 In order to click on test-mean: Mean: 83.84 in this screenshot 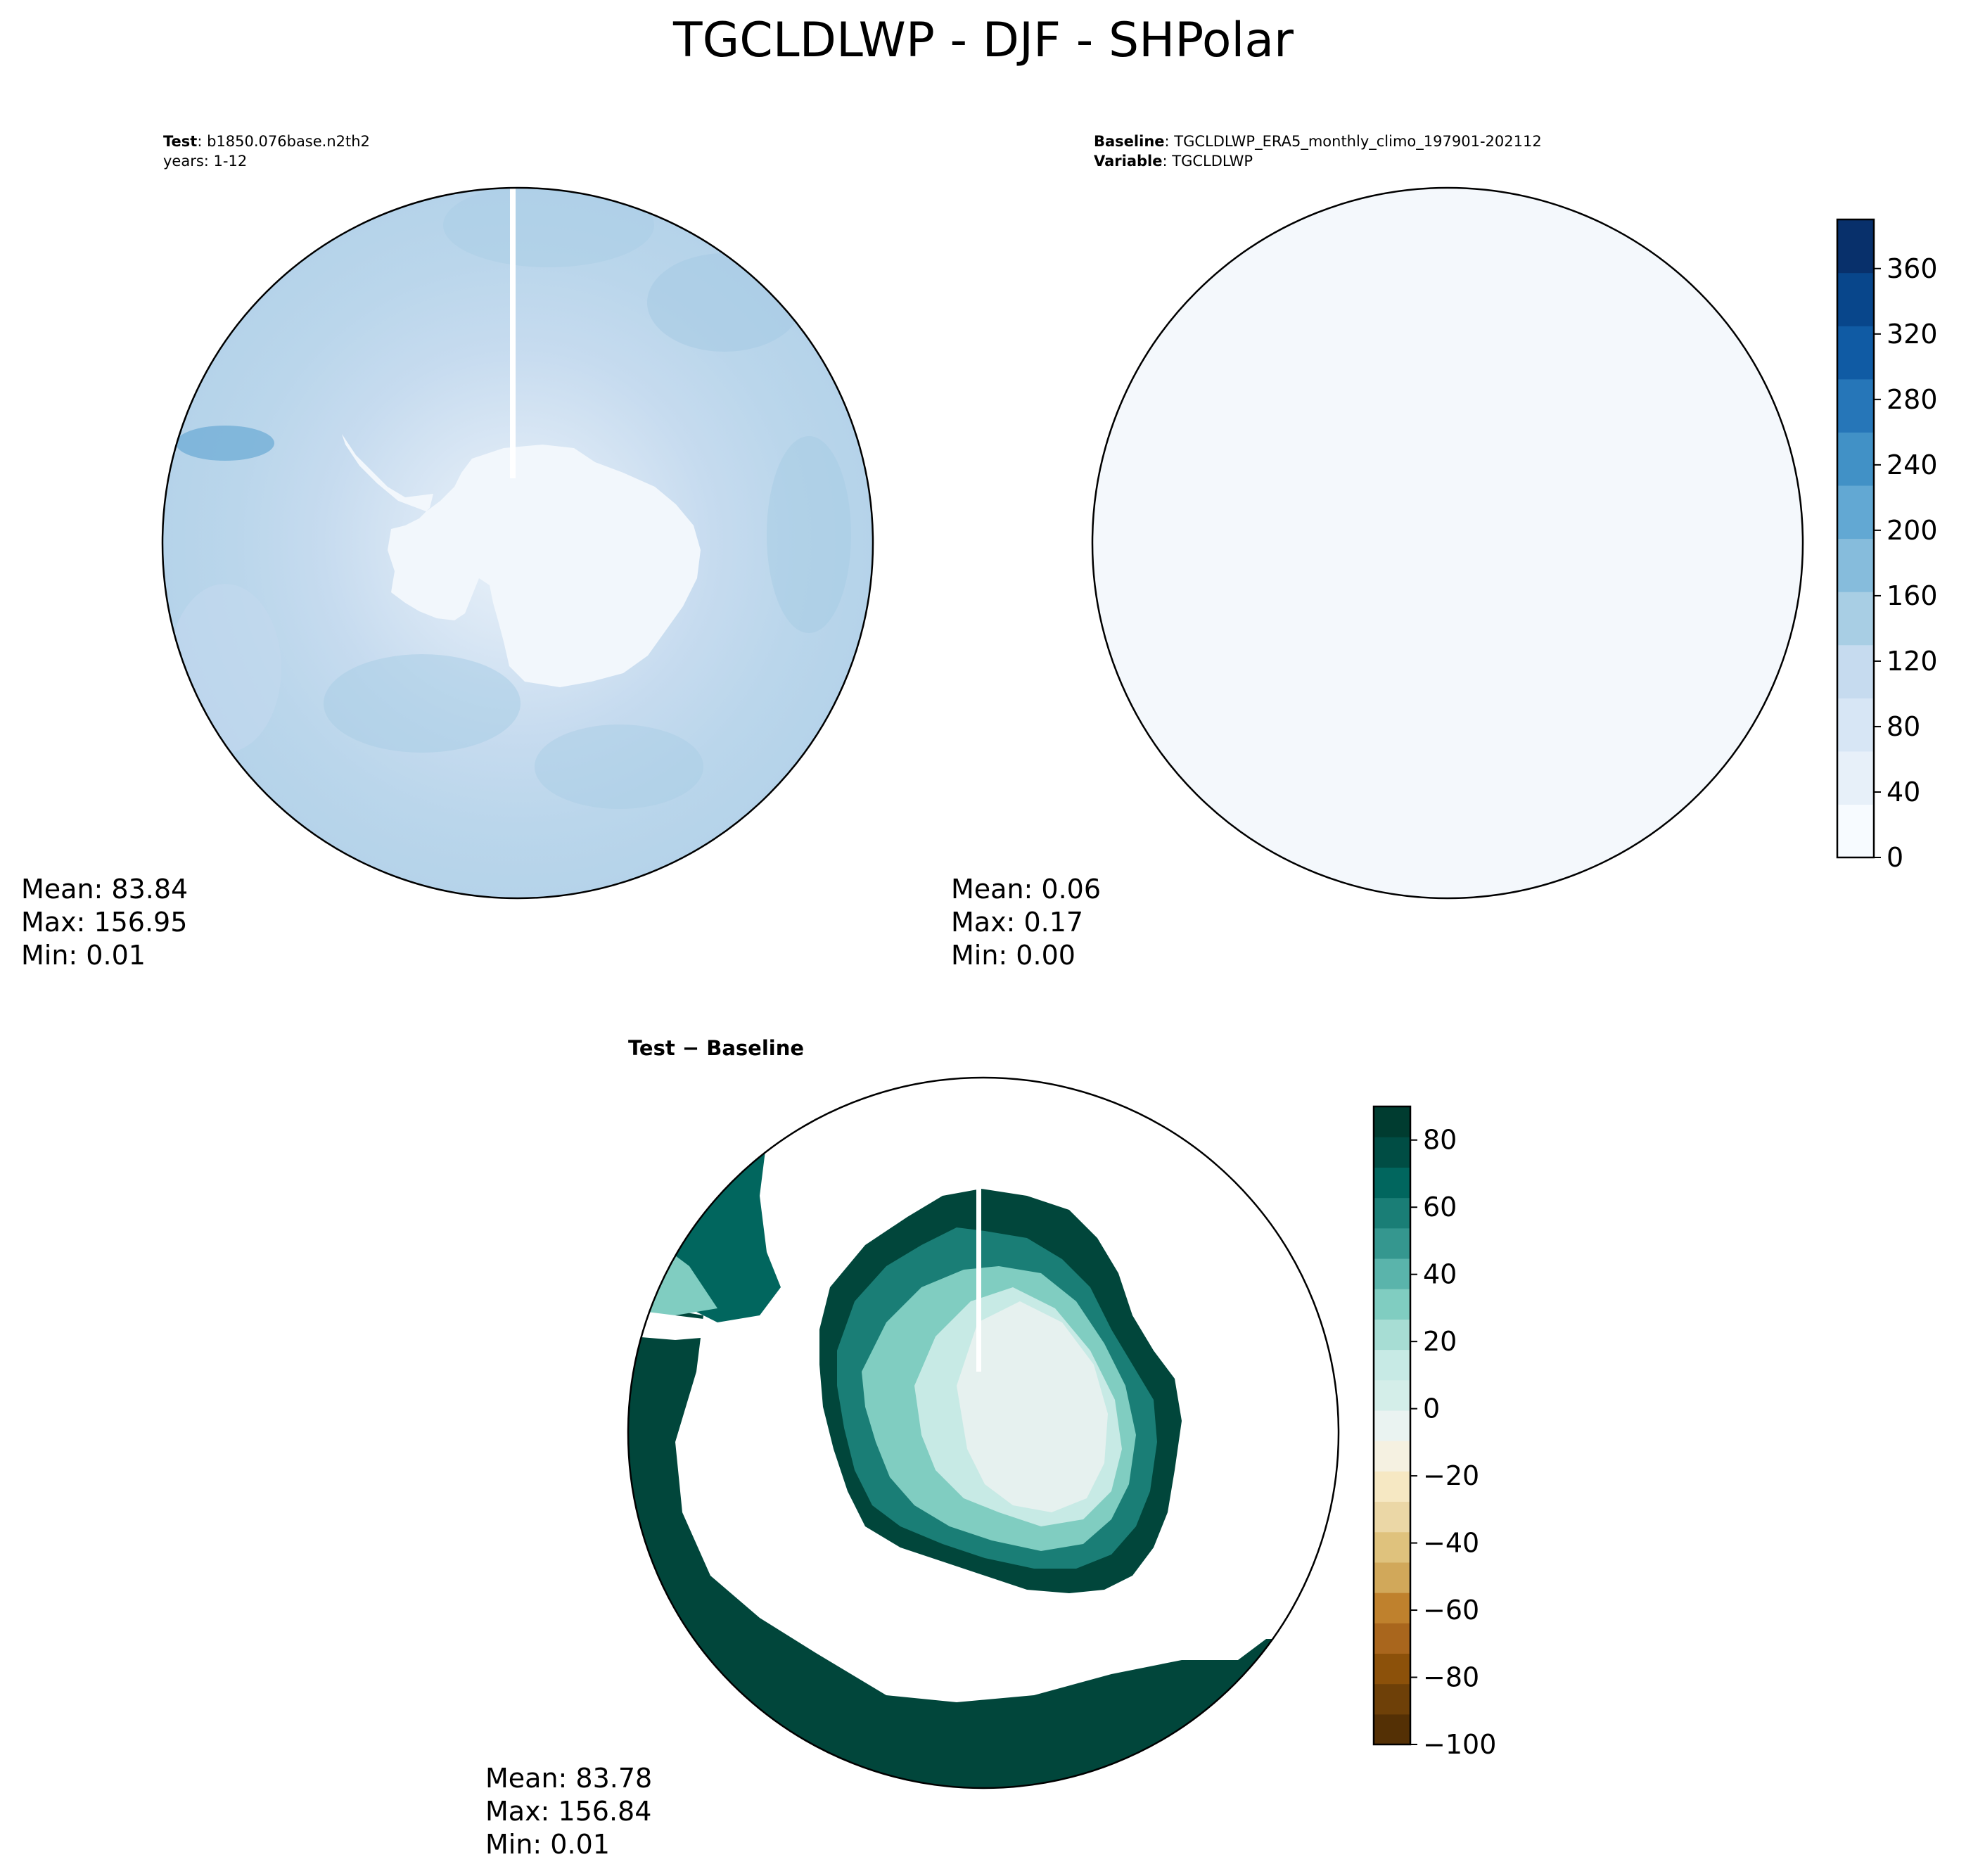, I will do `click(104, 889)`.